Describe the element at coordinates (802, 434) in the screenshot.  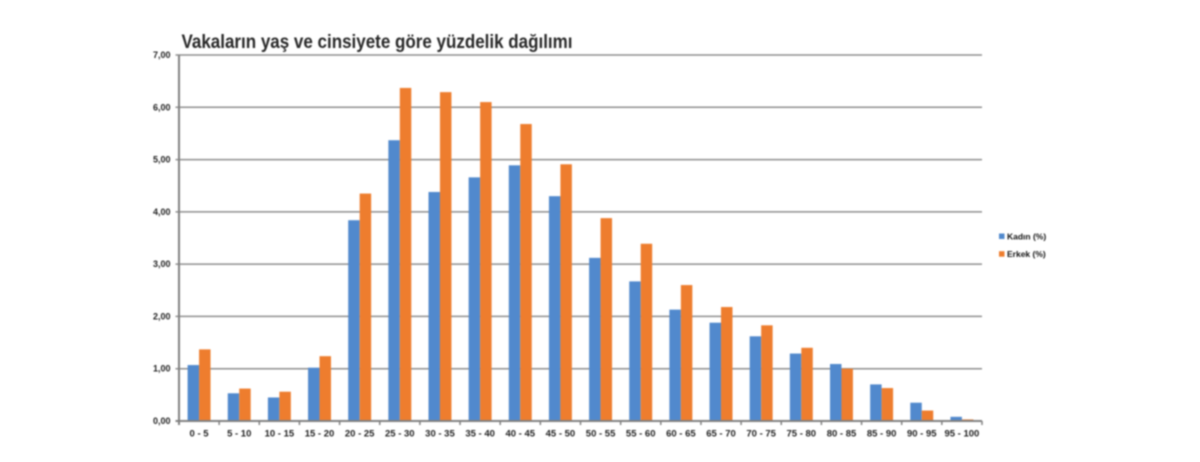
I see `svg-text: 75 - 80` at that location.